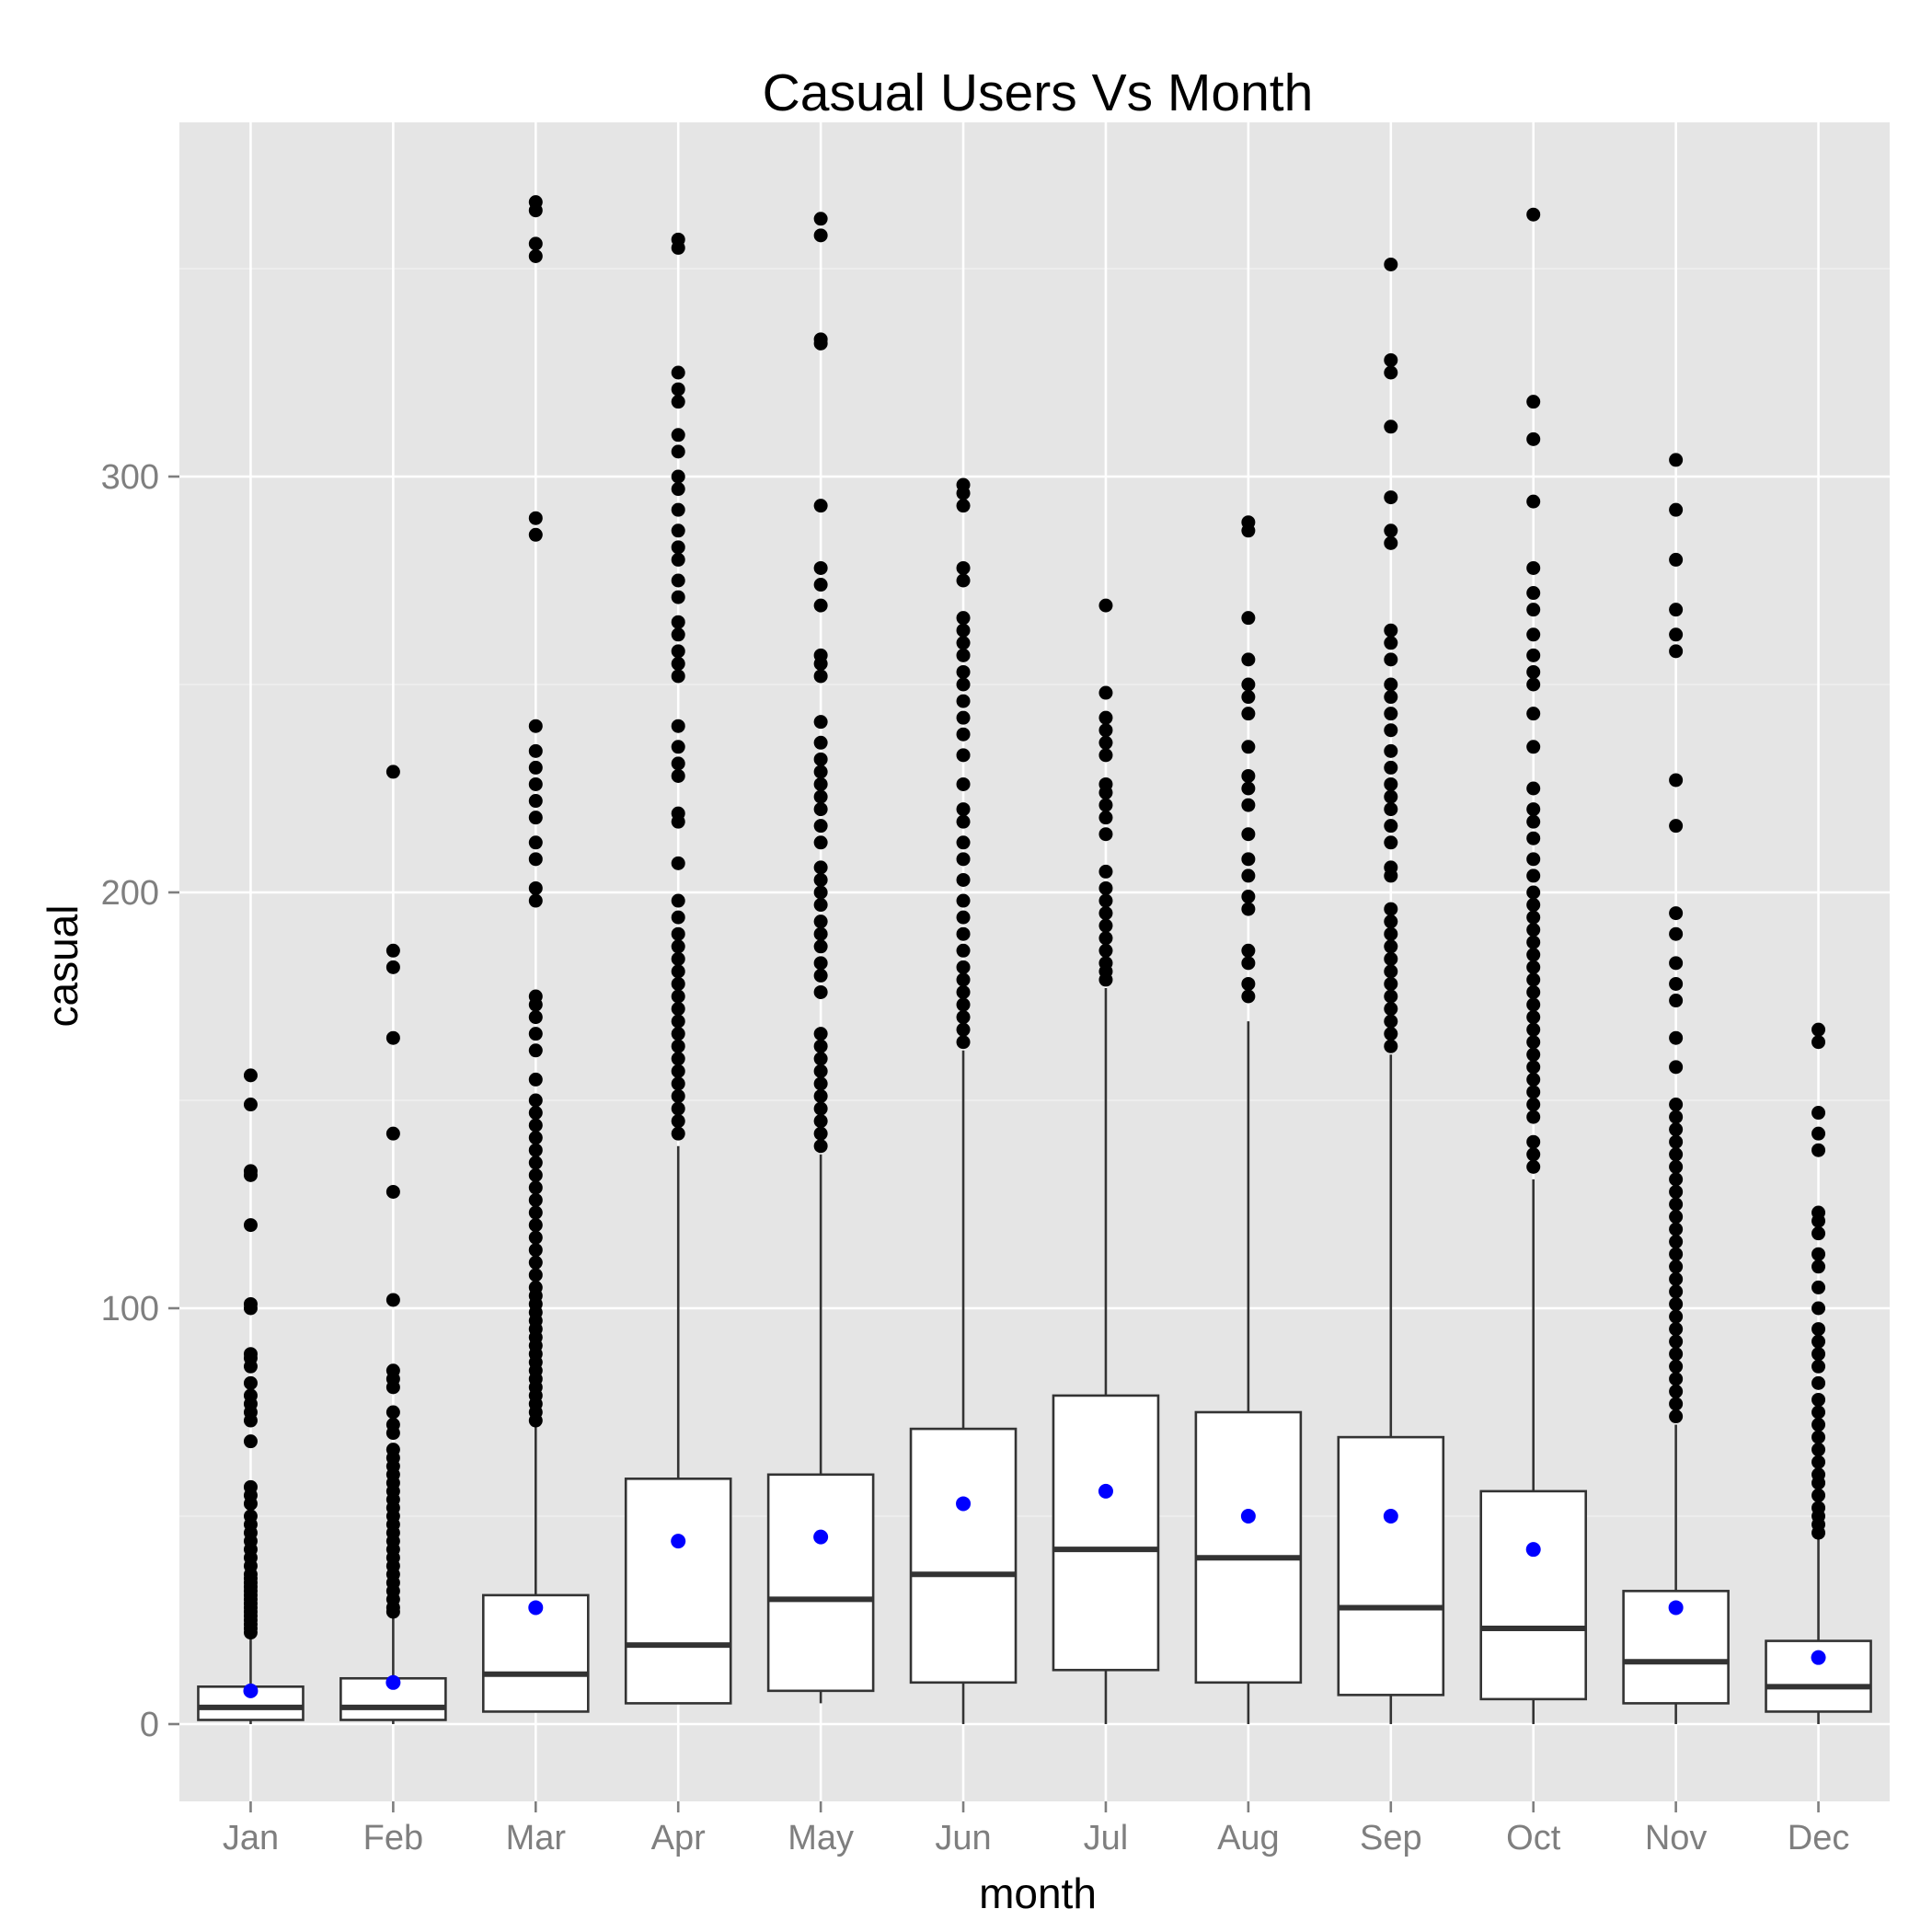 Image resolution: width=1932 pixels, height=1932 pixels. Describe the element at coordinates (1248, 1838) in the screenshot. I see `x-tick-label: Aug` at that location.